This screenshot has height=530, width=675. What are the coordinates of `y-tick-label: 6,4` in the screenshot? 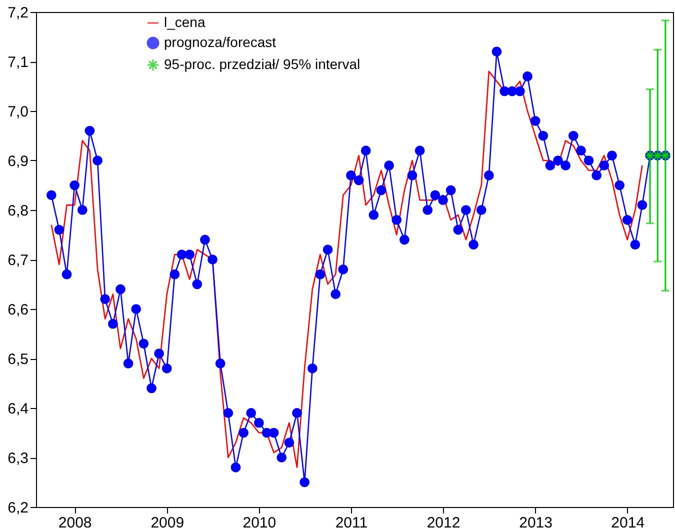 It's located at (18, 409).